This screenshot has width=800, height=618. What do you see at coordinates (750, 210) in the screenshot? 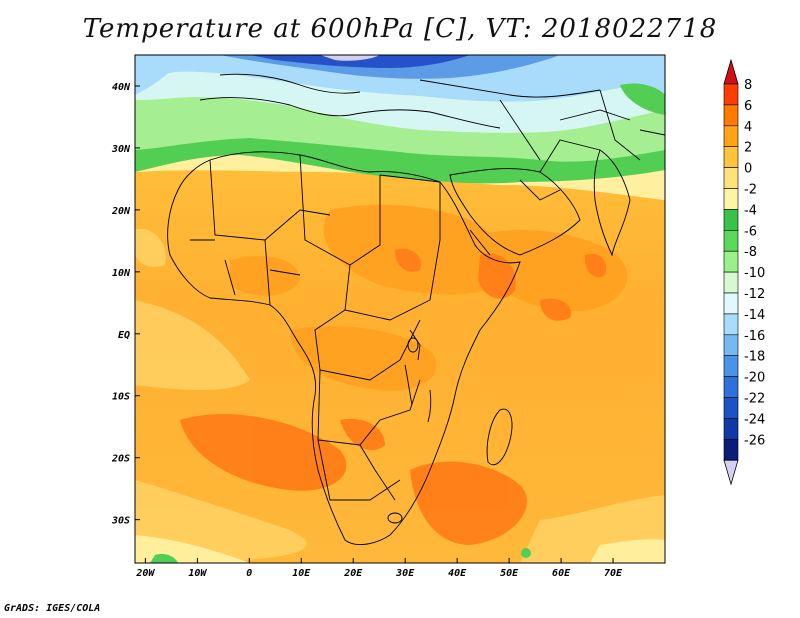
I see `colorbar-label: -4` at bounding box center [750, 210].